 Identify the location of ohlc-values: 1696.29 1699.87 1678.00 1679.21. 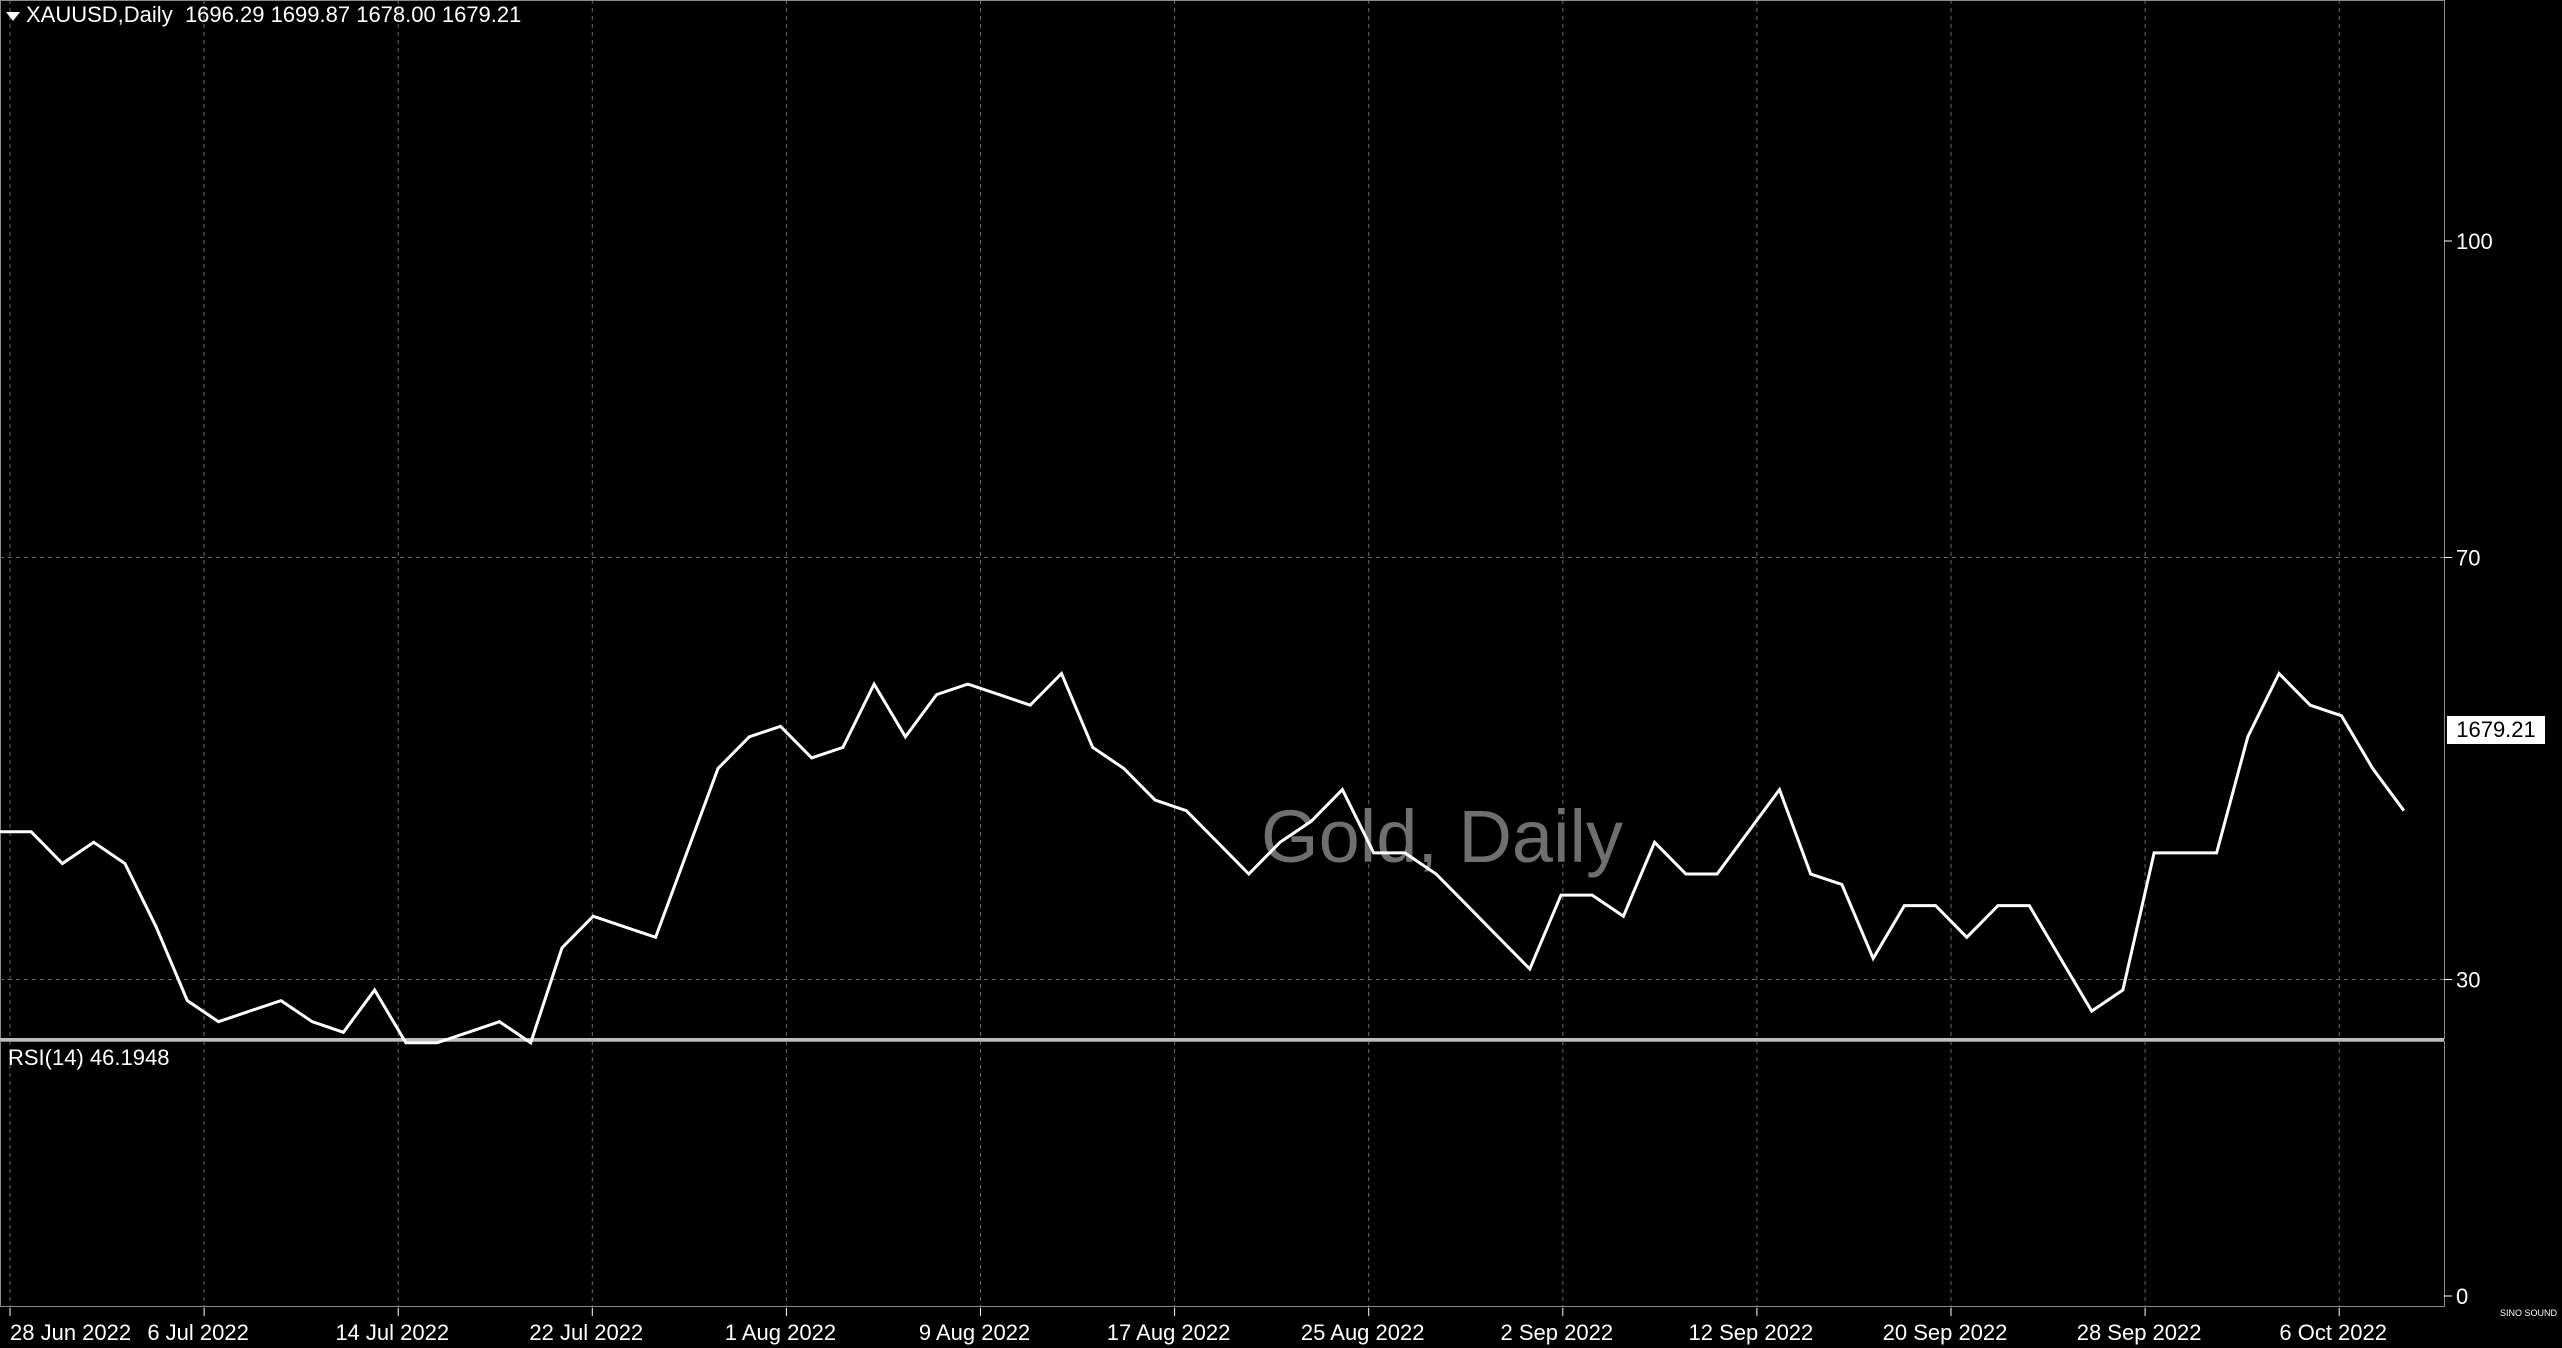
(353, 14).